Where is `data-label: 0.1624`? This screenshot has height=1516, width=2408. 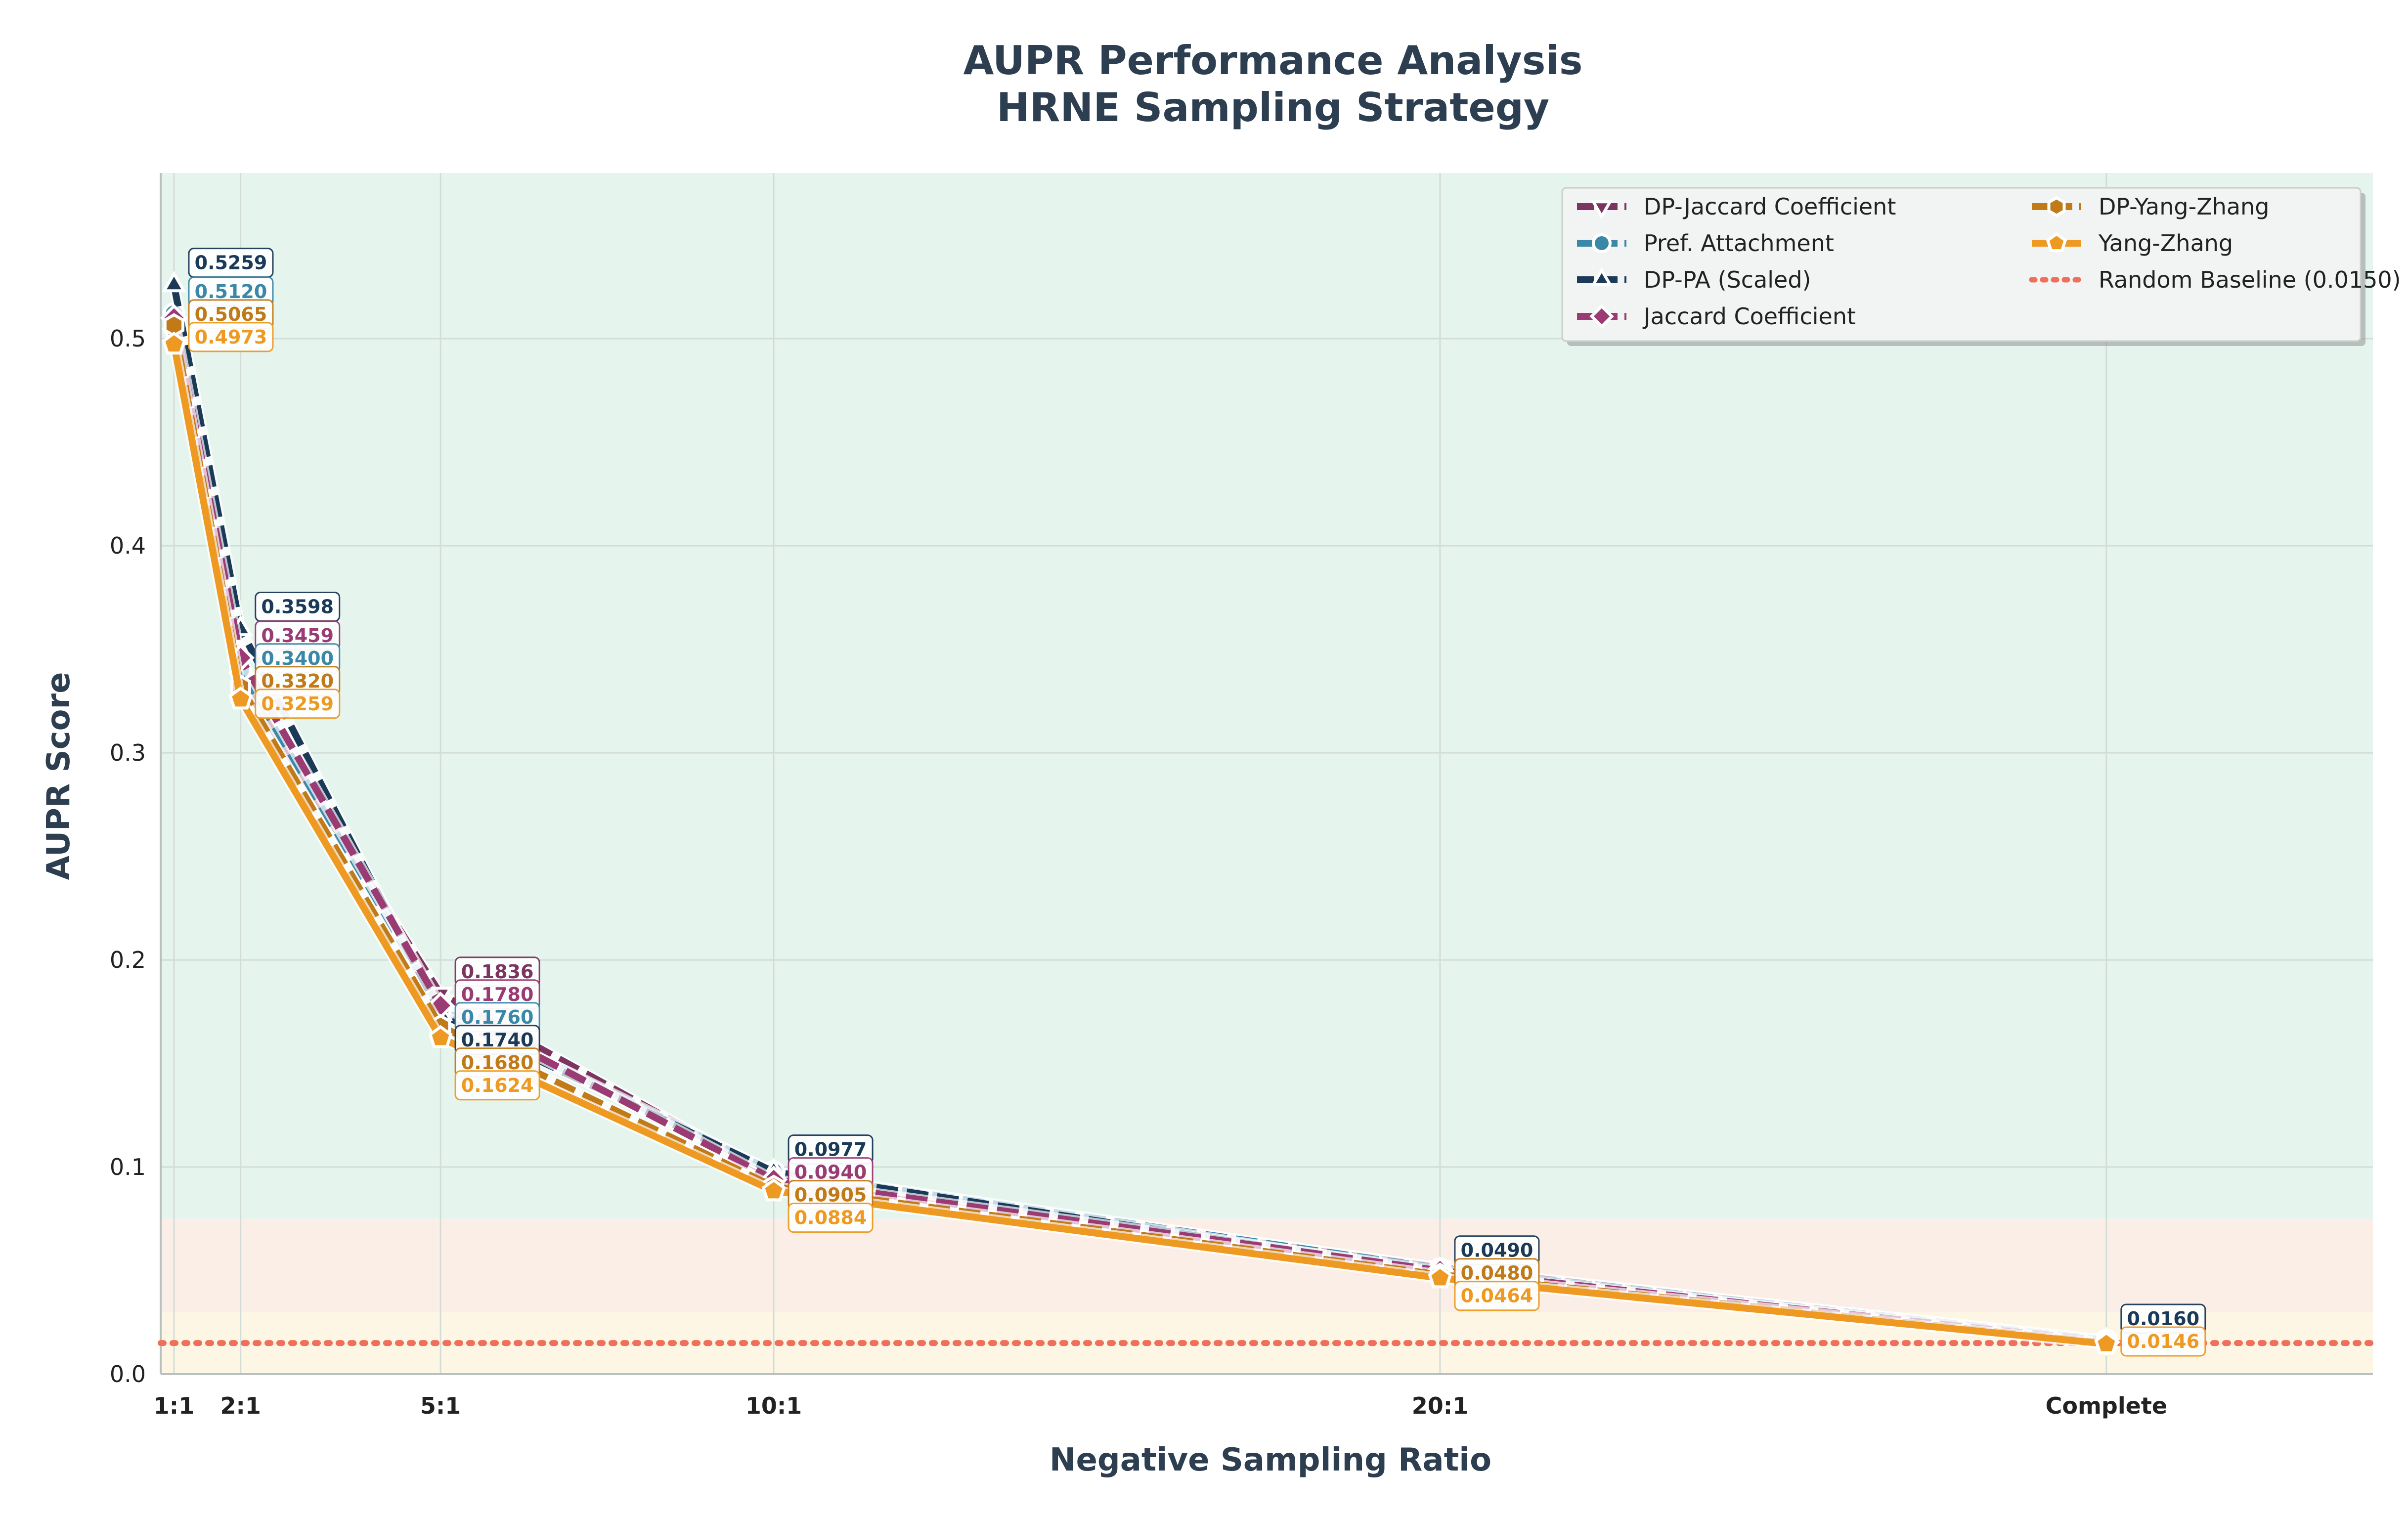
data-label: 0.1624 is located at coordinates (497, 1085).